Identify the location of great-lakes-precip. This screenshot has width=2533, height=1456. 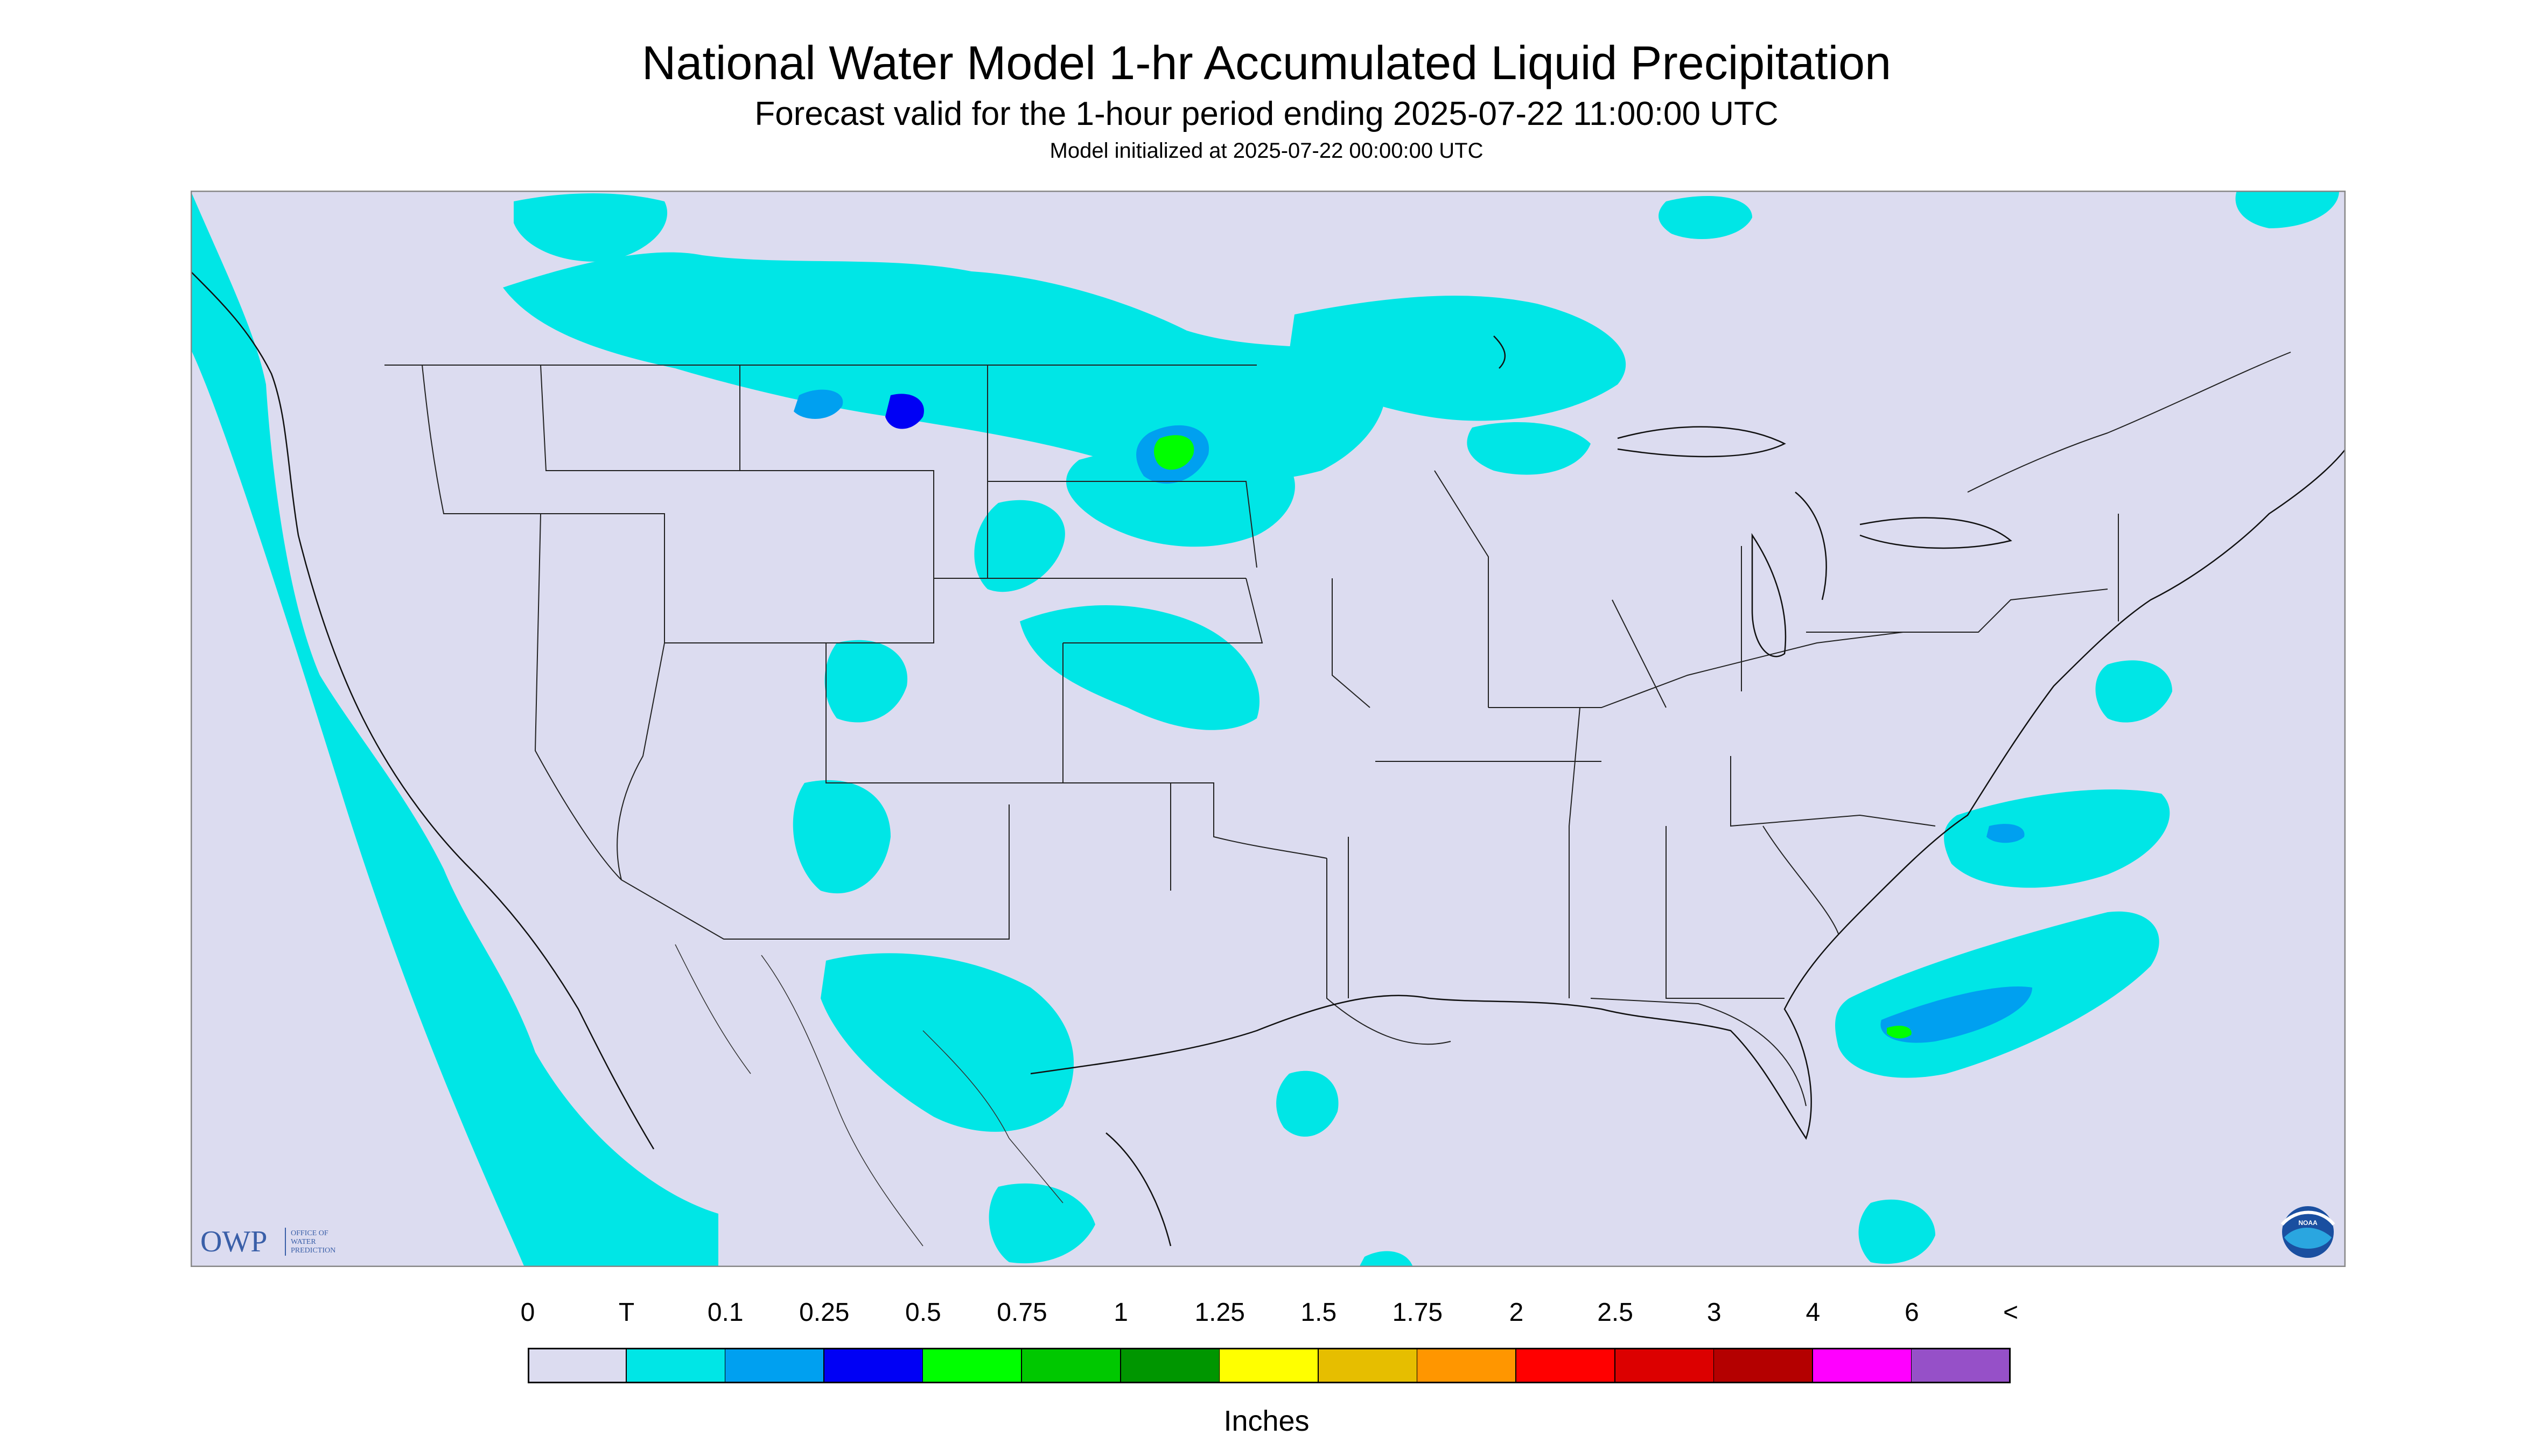
(1529, 448).